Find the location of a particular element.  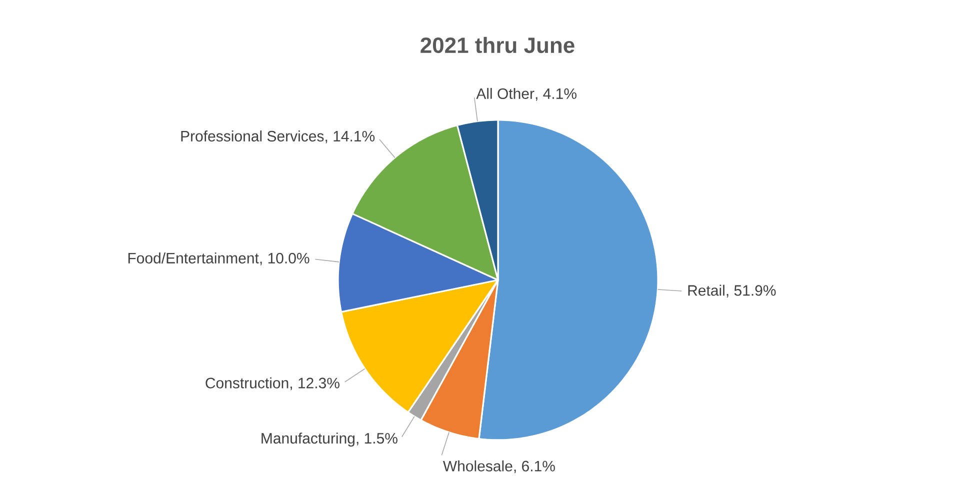

data-label: , 51.9% is located at coordinates (751, 291).